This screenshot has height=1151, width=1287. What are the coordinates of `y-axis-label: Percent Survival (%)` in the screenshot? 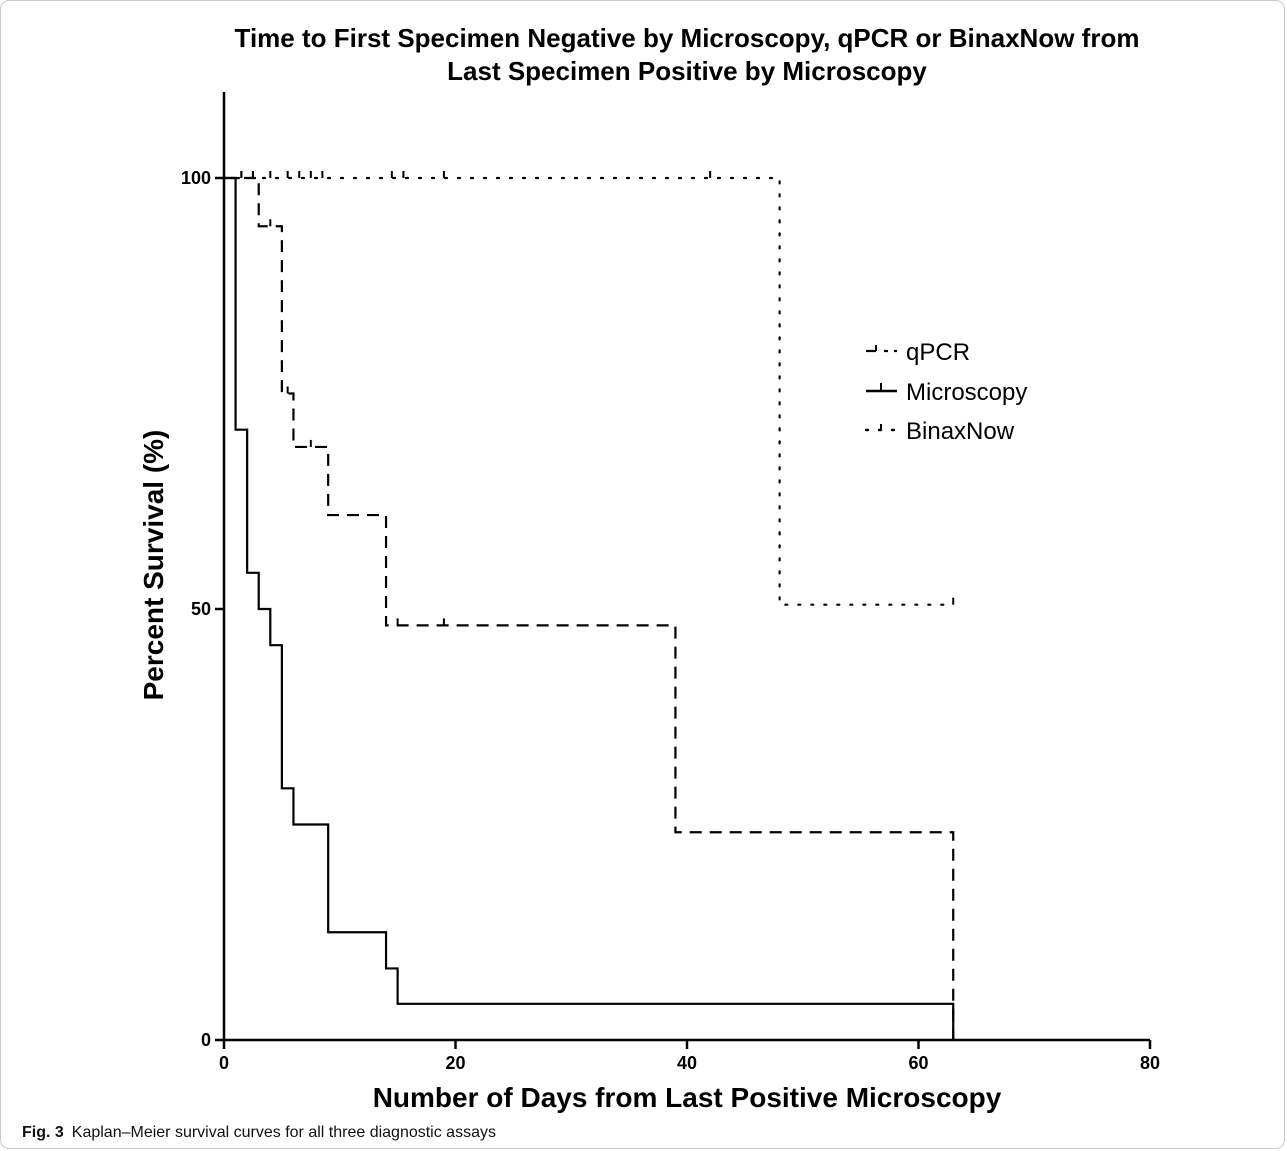 It's located at (153, 565).